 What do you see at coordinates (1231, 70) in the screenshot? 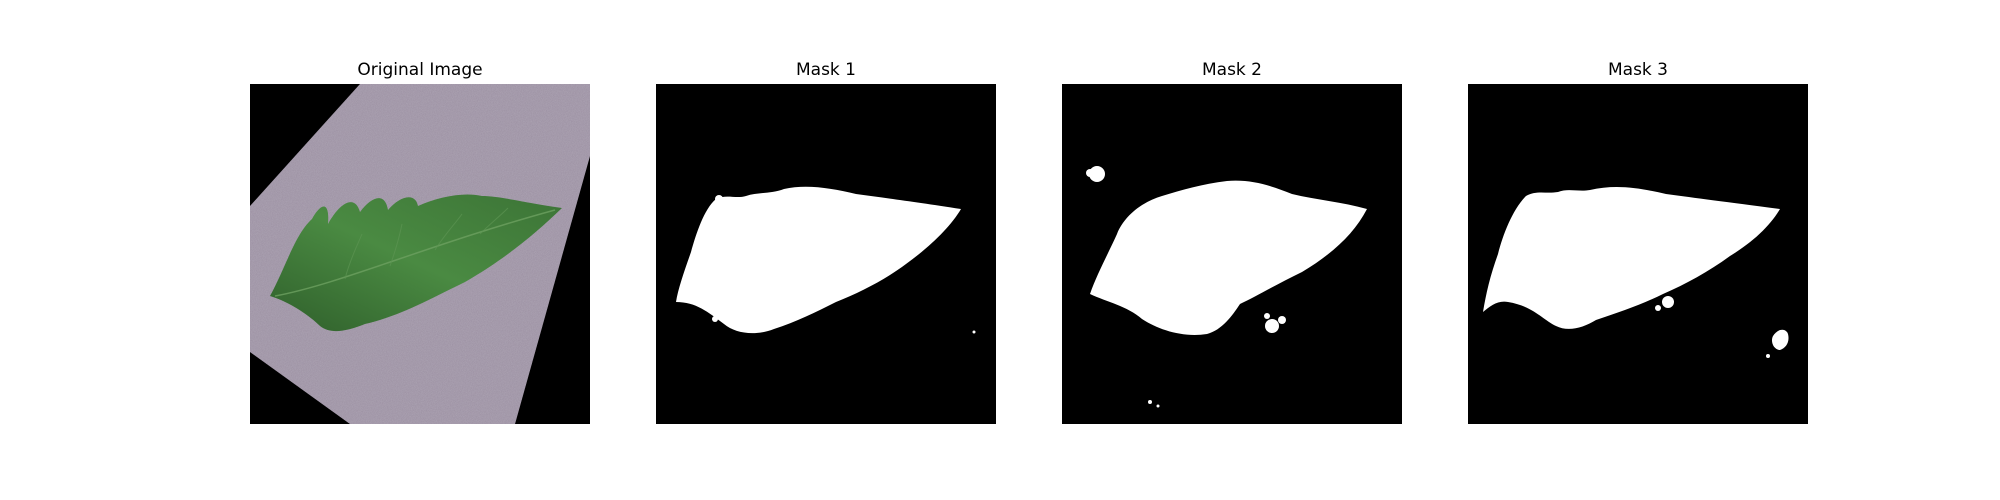
I see `panel-title-mask-2: Mask 2` at bounding box center [1231, 70].